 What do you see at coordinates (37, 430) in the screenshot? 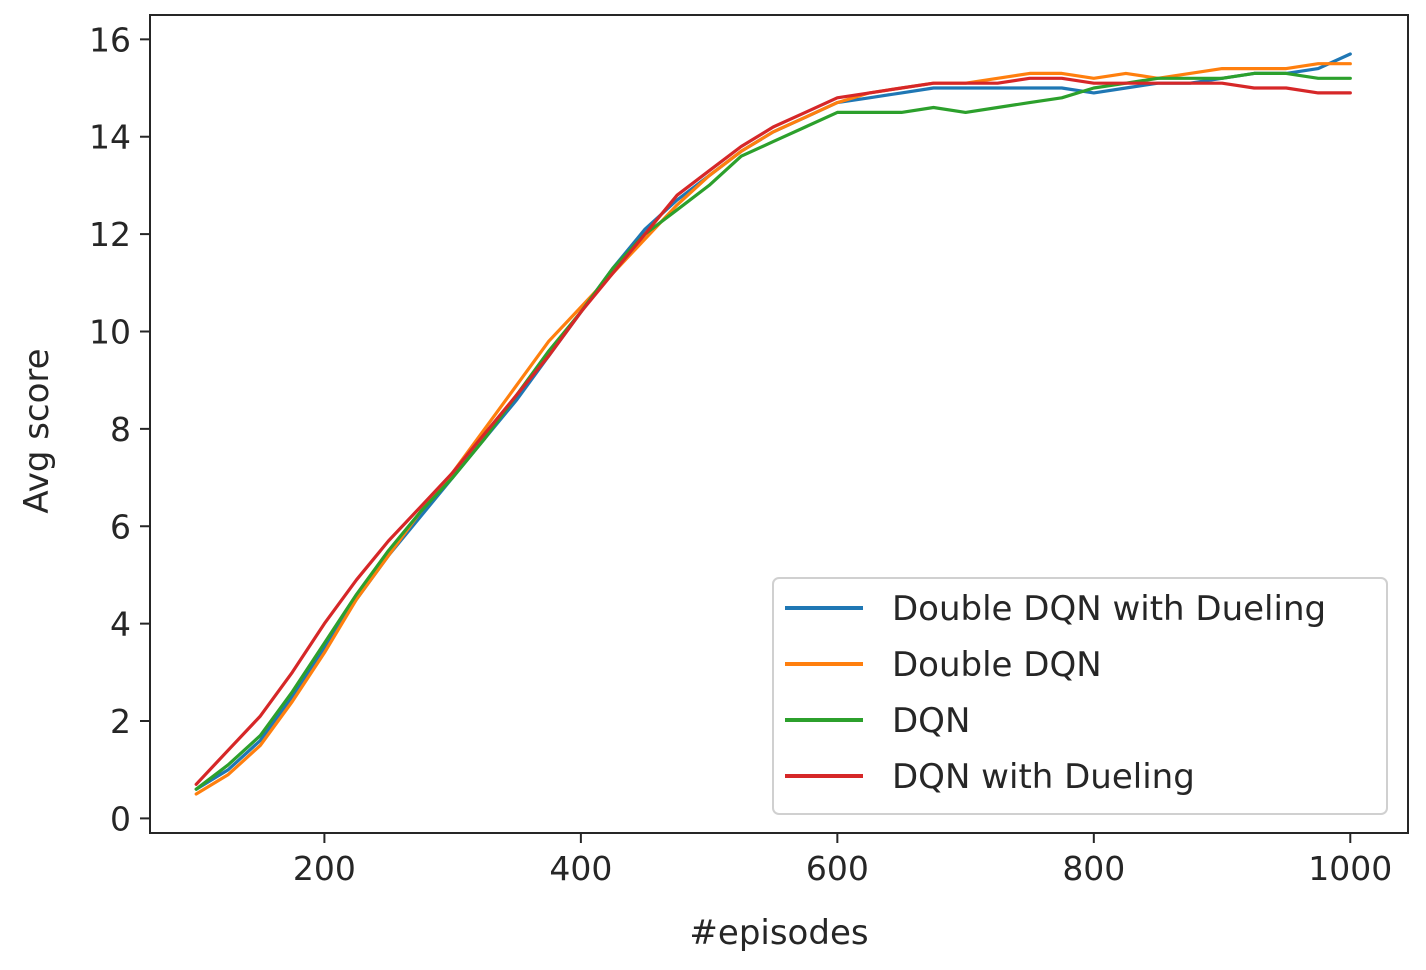
I see `y-axis-label: Avg score` at bounding box center [37, 430].